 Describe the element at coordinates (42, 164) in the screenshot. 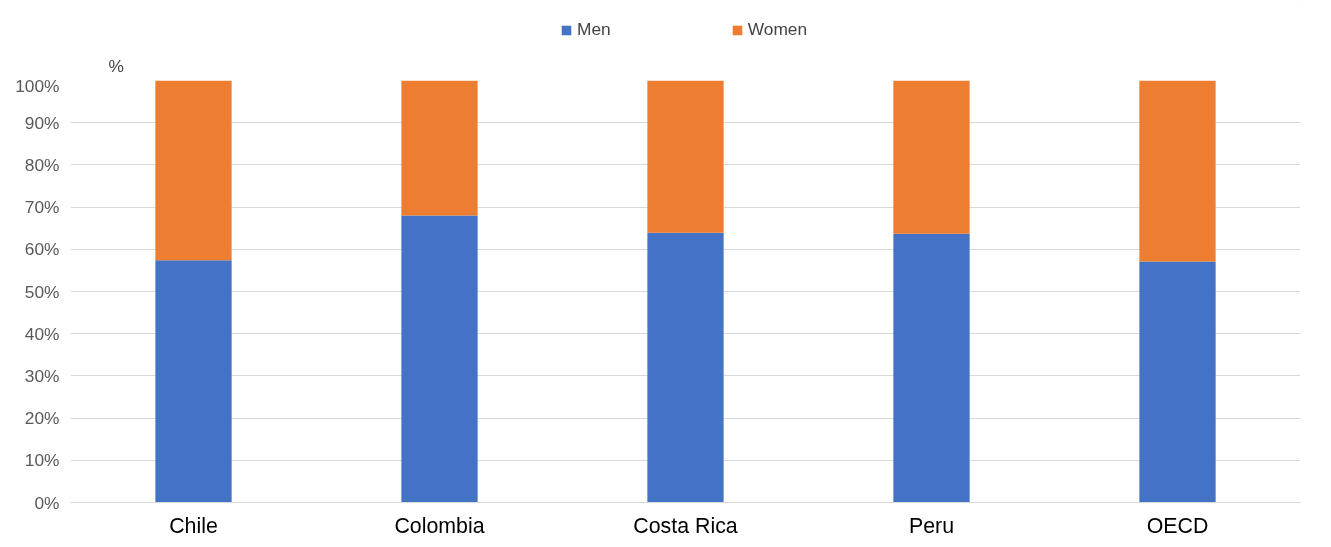

I see `y-tick-label: 80%` at that location.